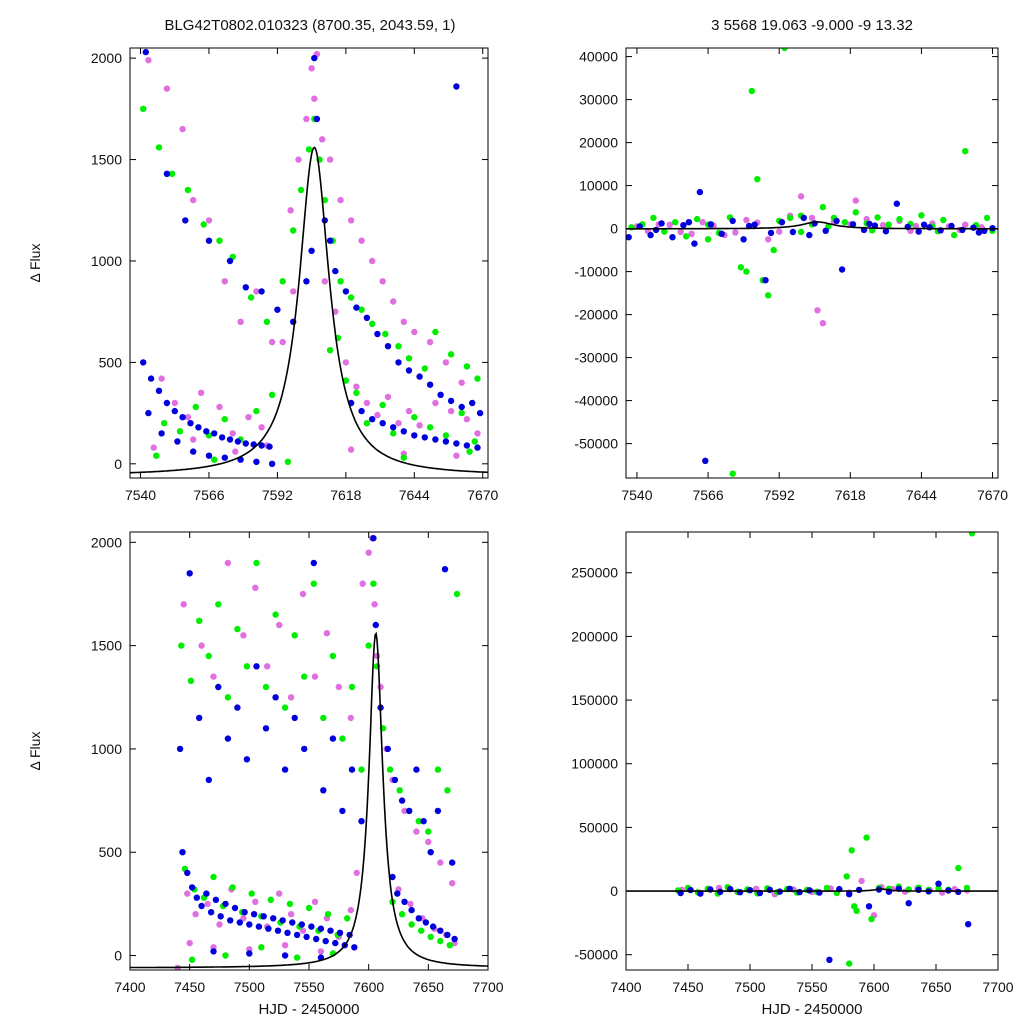  What do you see at coordinates (35, 263) in the screenshot?
I see `y-axis-label: Δ Flux` at bounding box center [35, 263].